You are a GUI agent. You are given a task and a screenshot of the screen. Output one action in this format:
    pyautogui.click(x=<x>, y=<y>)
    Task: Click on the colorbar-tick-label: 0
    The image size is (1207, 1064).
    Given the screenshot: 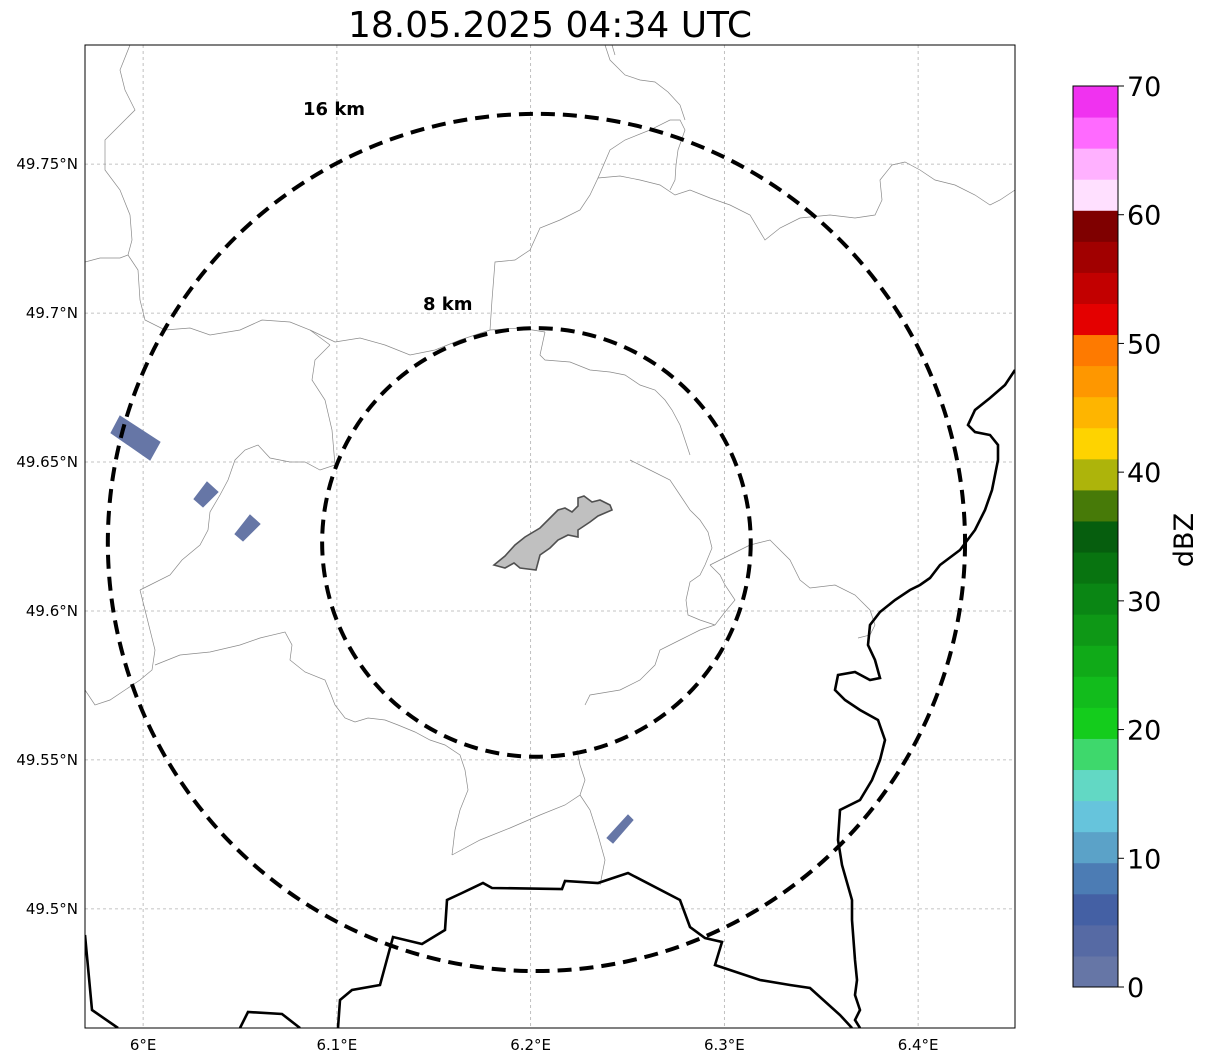 What is the action you would take?
    pyautogui.click(x=1135, y=988)
    